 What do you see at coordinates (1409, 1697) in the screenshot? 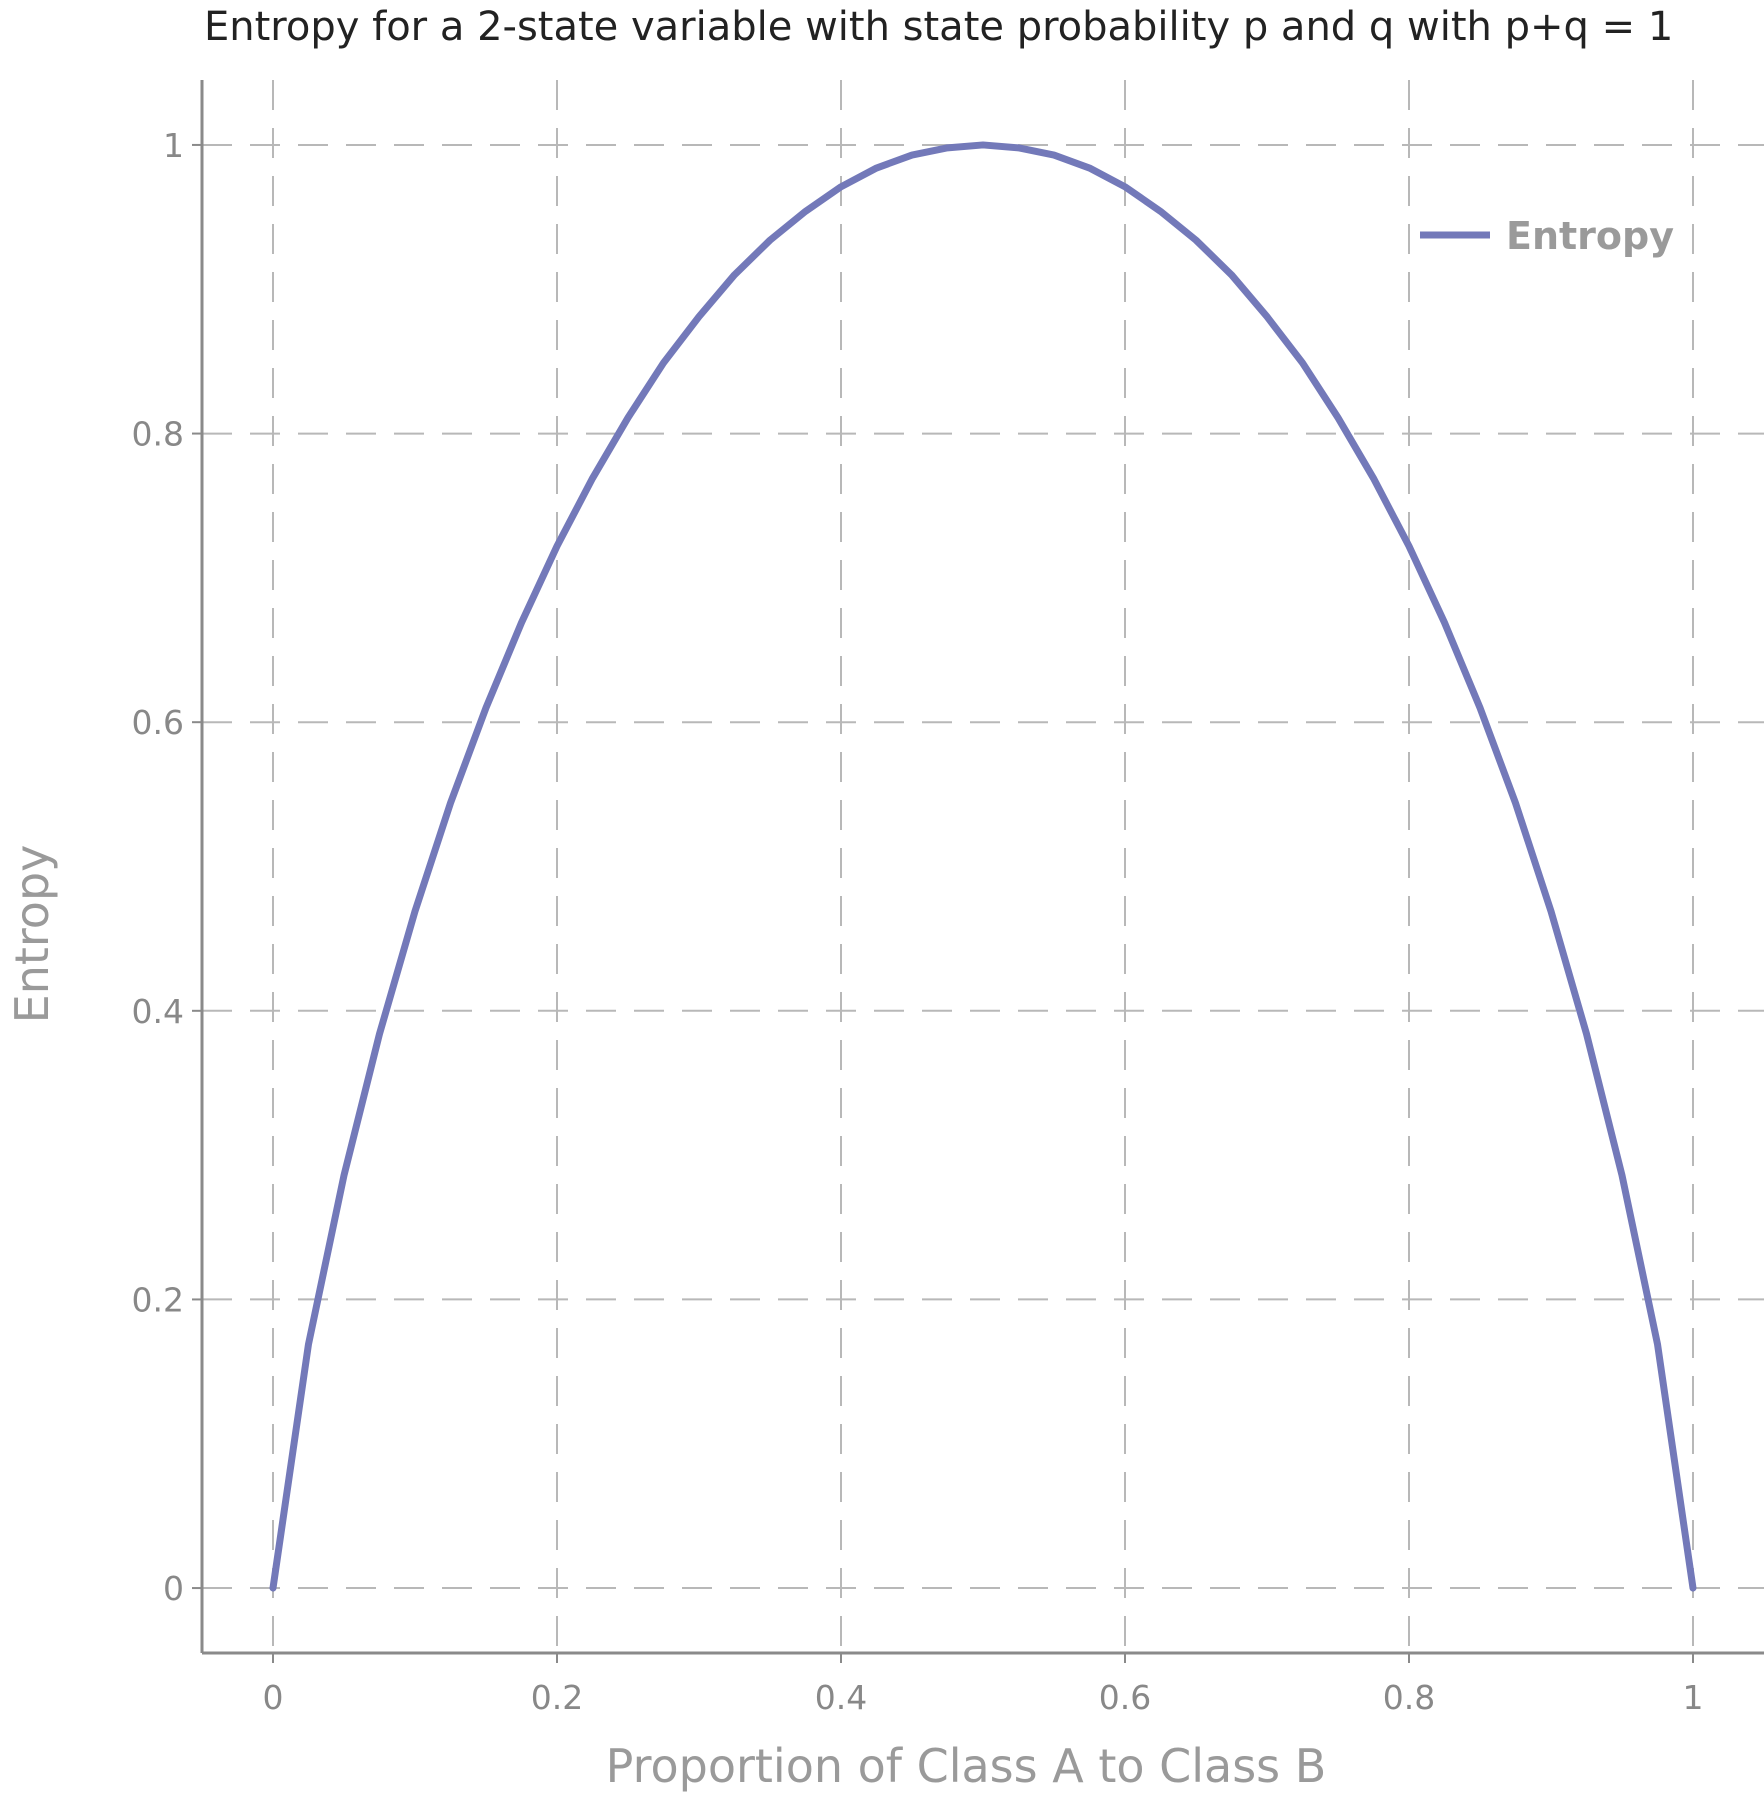
I see `x-tick-label: 0.8` at bounding box center [1409, 1697].